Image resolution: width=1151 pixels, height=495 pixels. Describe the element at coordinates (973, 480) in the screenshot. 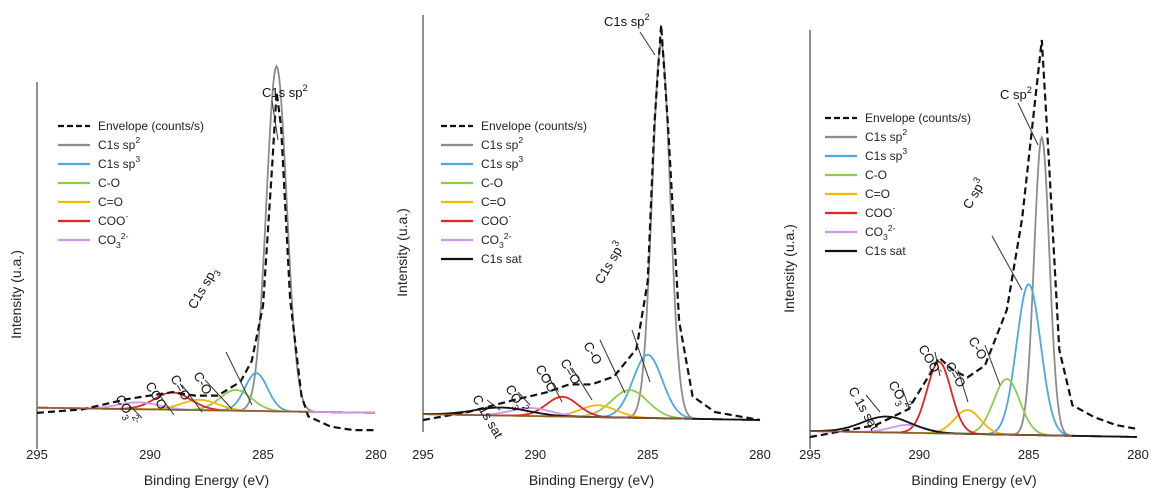

I see `x-axis-title: Binding Energy (eV)` at that location.